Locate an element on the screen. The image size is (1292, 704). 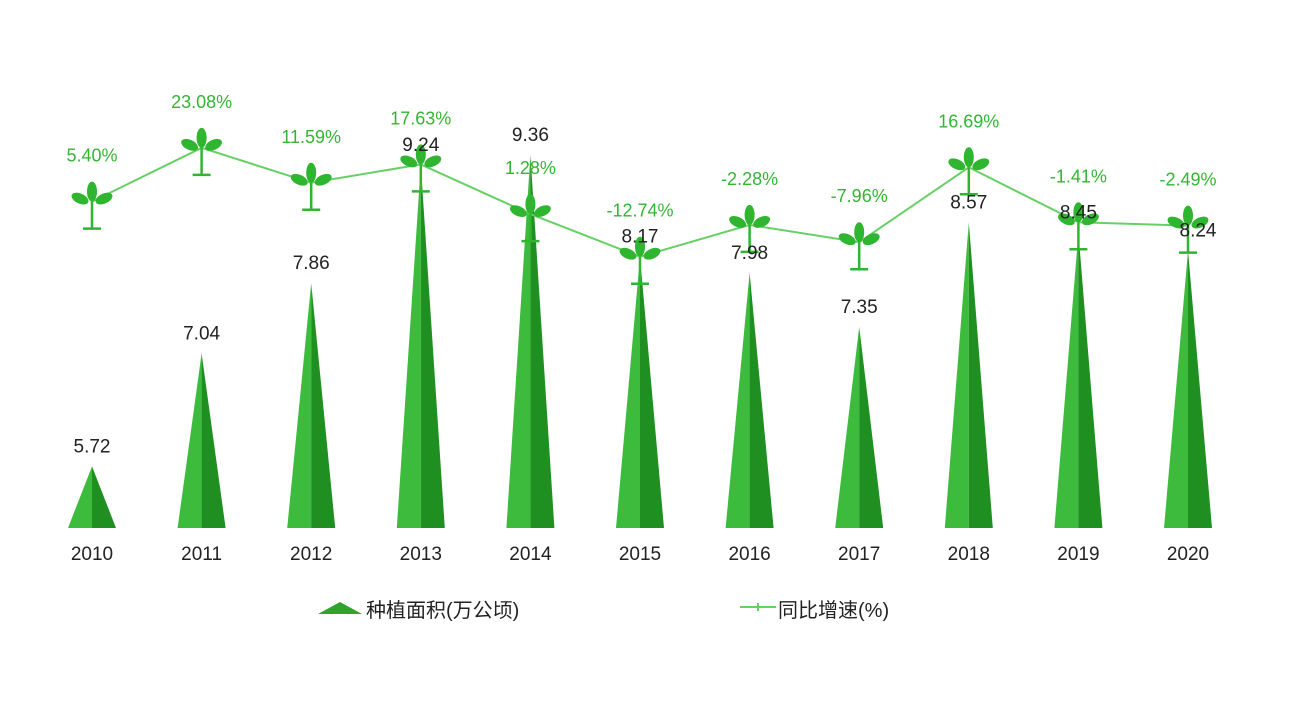
growth-value-label: 16.69% is located at coordinates (968, 121).